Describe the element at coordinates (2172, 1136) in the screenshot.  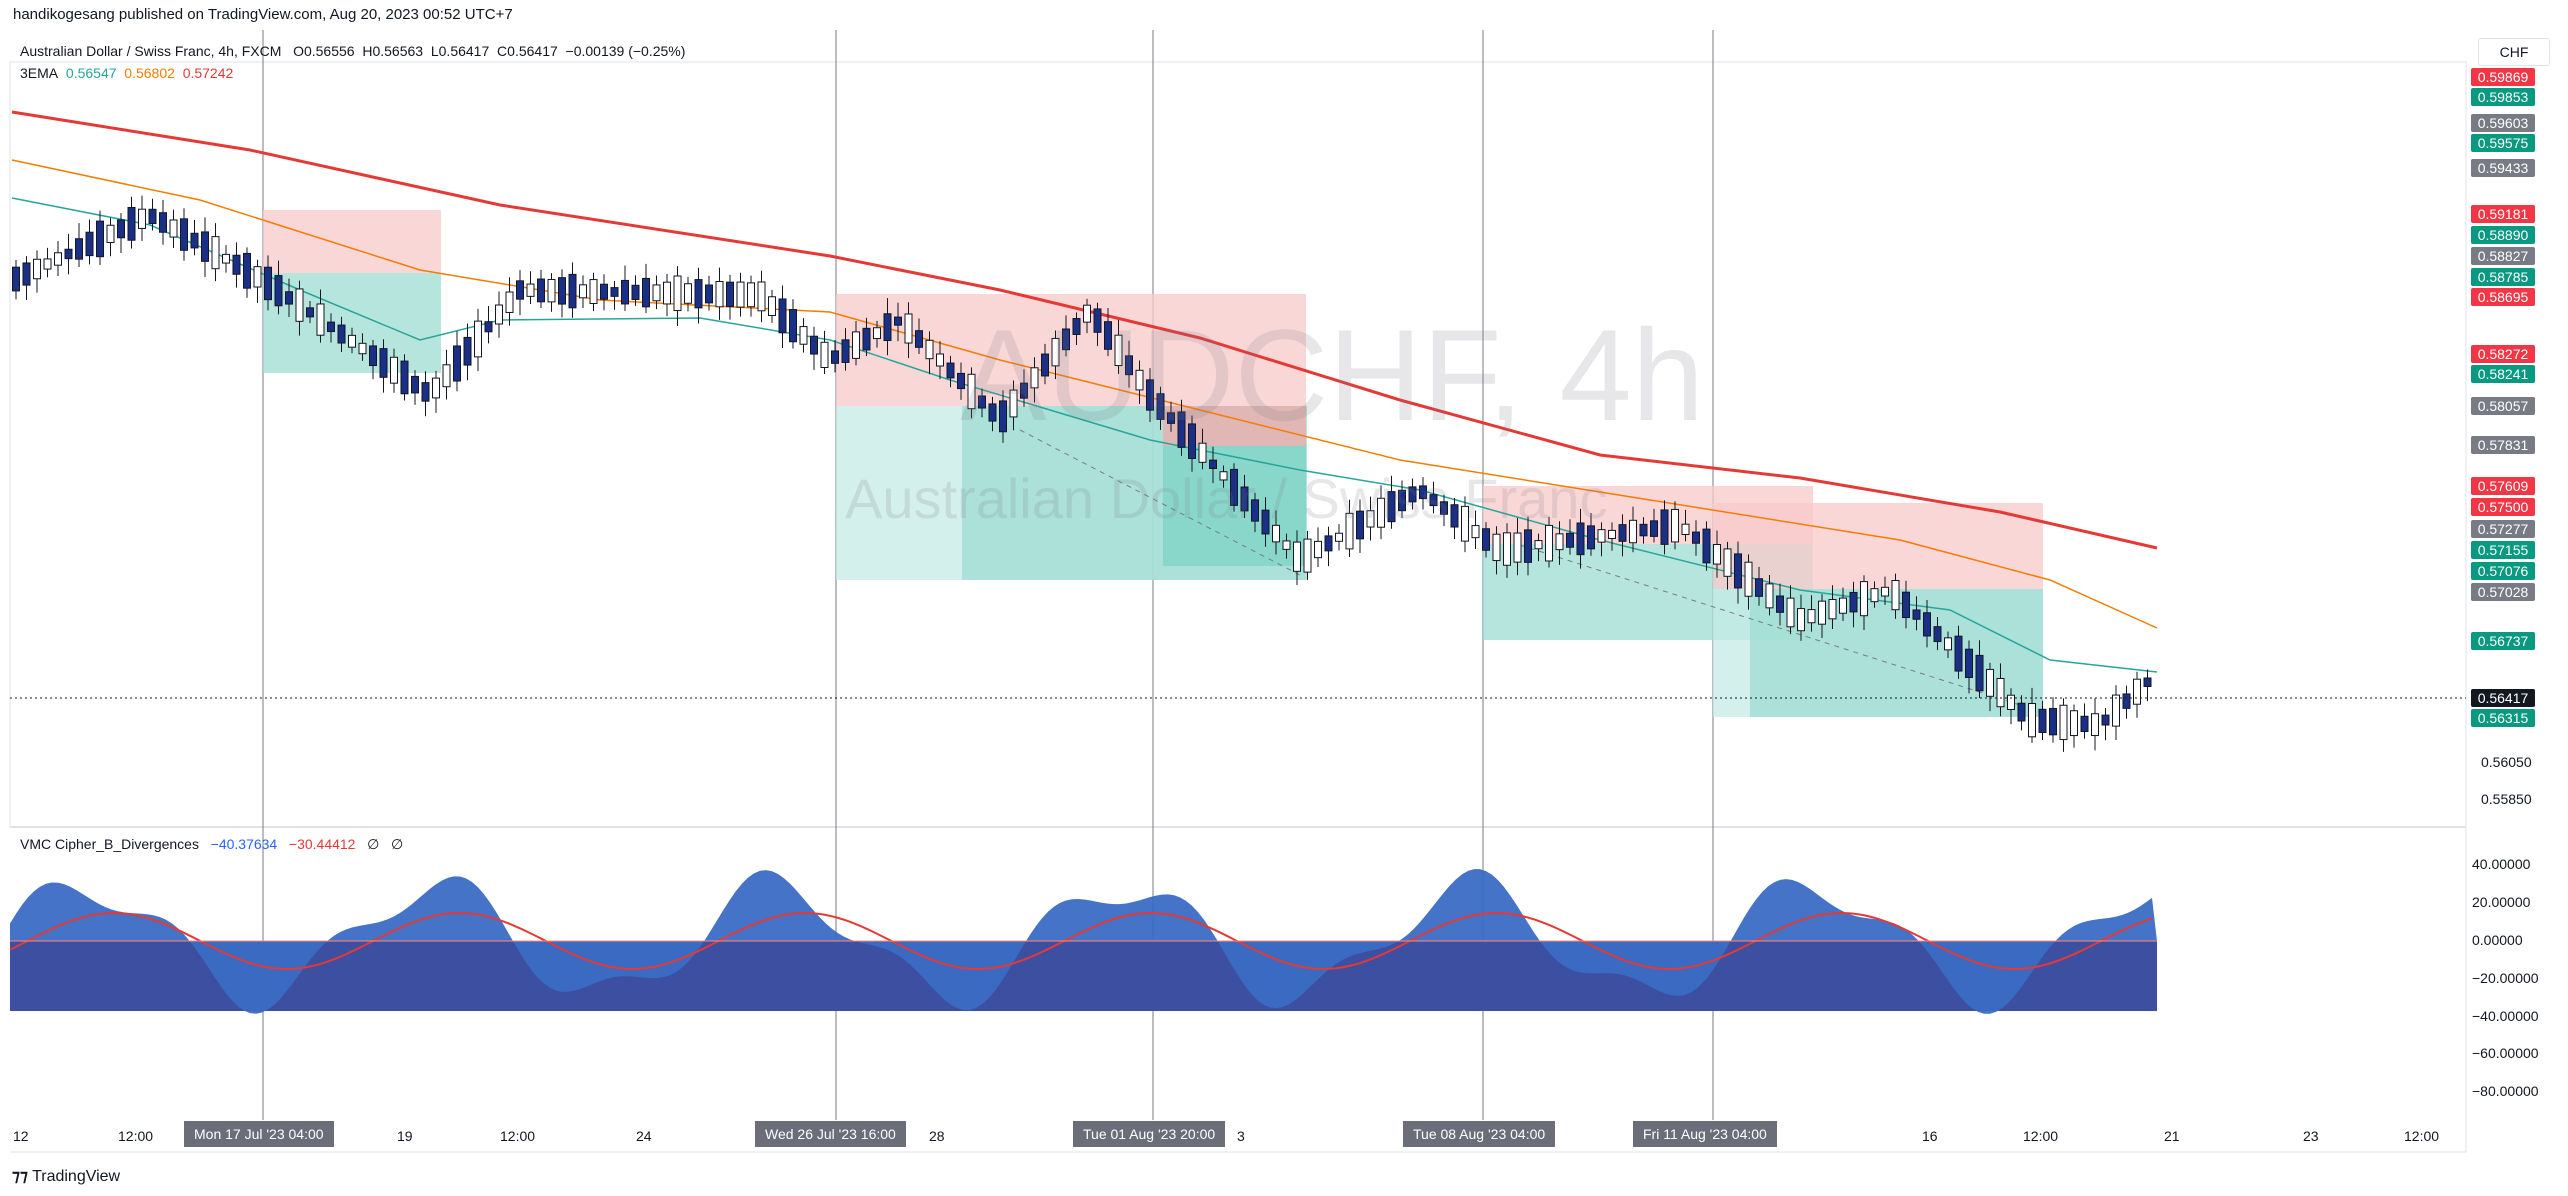
I see `time-tick: 21` at that location.